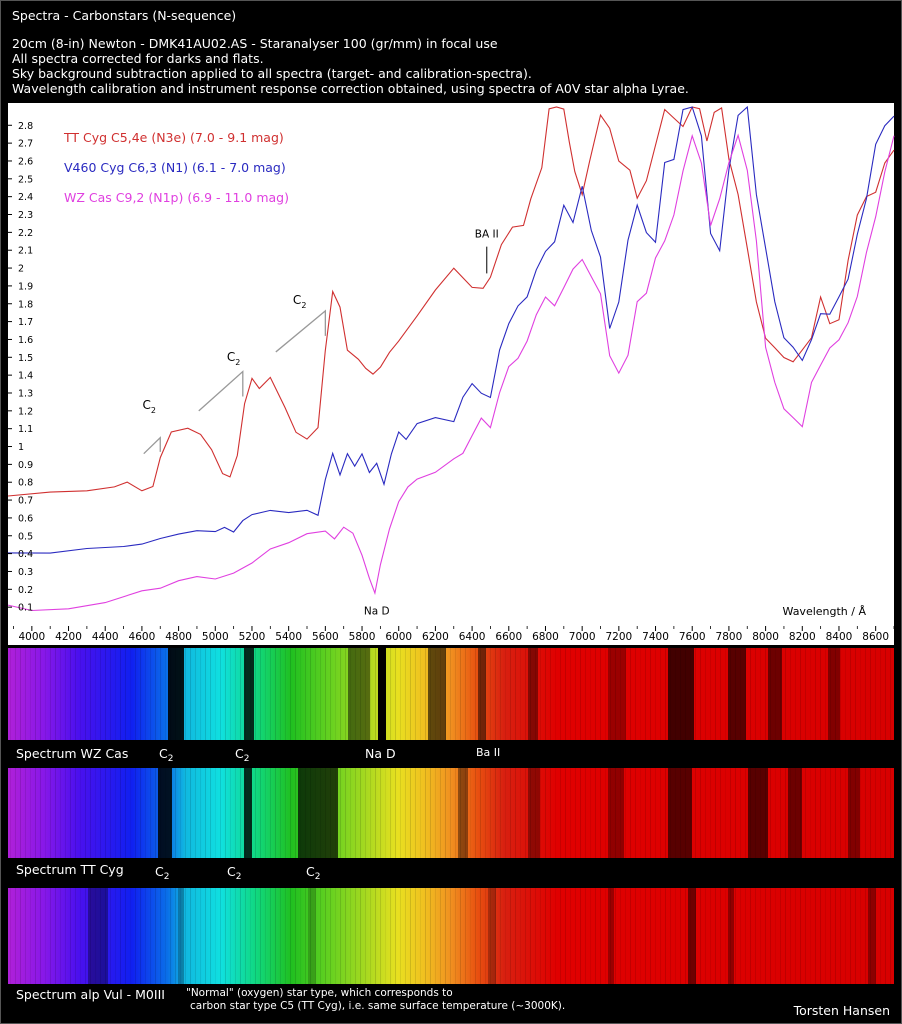 This screenshot has width=902, height=1024. What do you see at coordinates (875, 637) in the screenshot?
I see `x-tick-label: 8600` at bounding box center [875, 637].